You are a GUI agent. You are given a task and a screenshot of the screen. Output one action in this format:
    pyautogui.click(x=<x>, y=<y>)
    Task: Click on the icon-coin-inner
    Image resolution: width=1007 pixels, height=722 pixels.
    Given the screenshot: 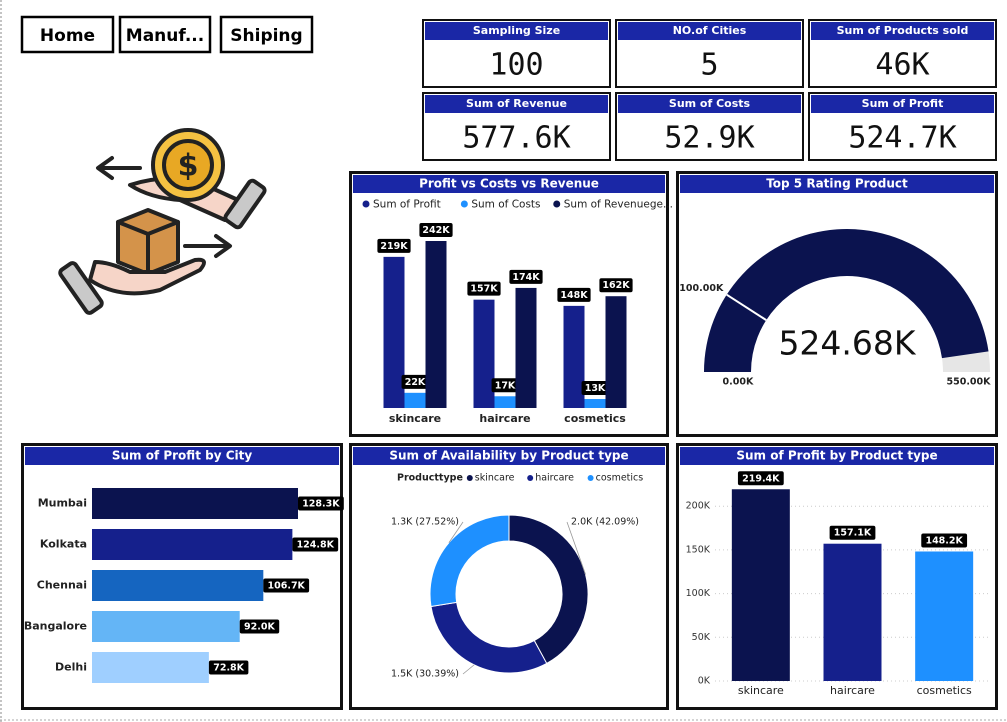 What is the action you would take?
    pyautogui.click(x=188, y=165)
    